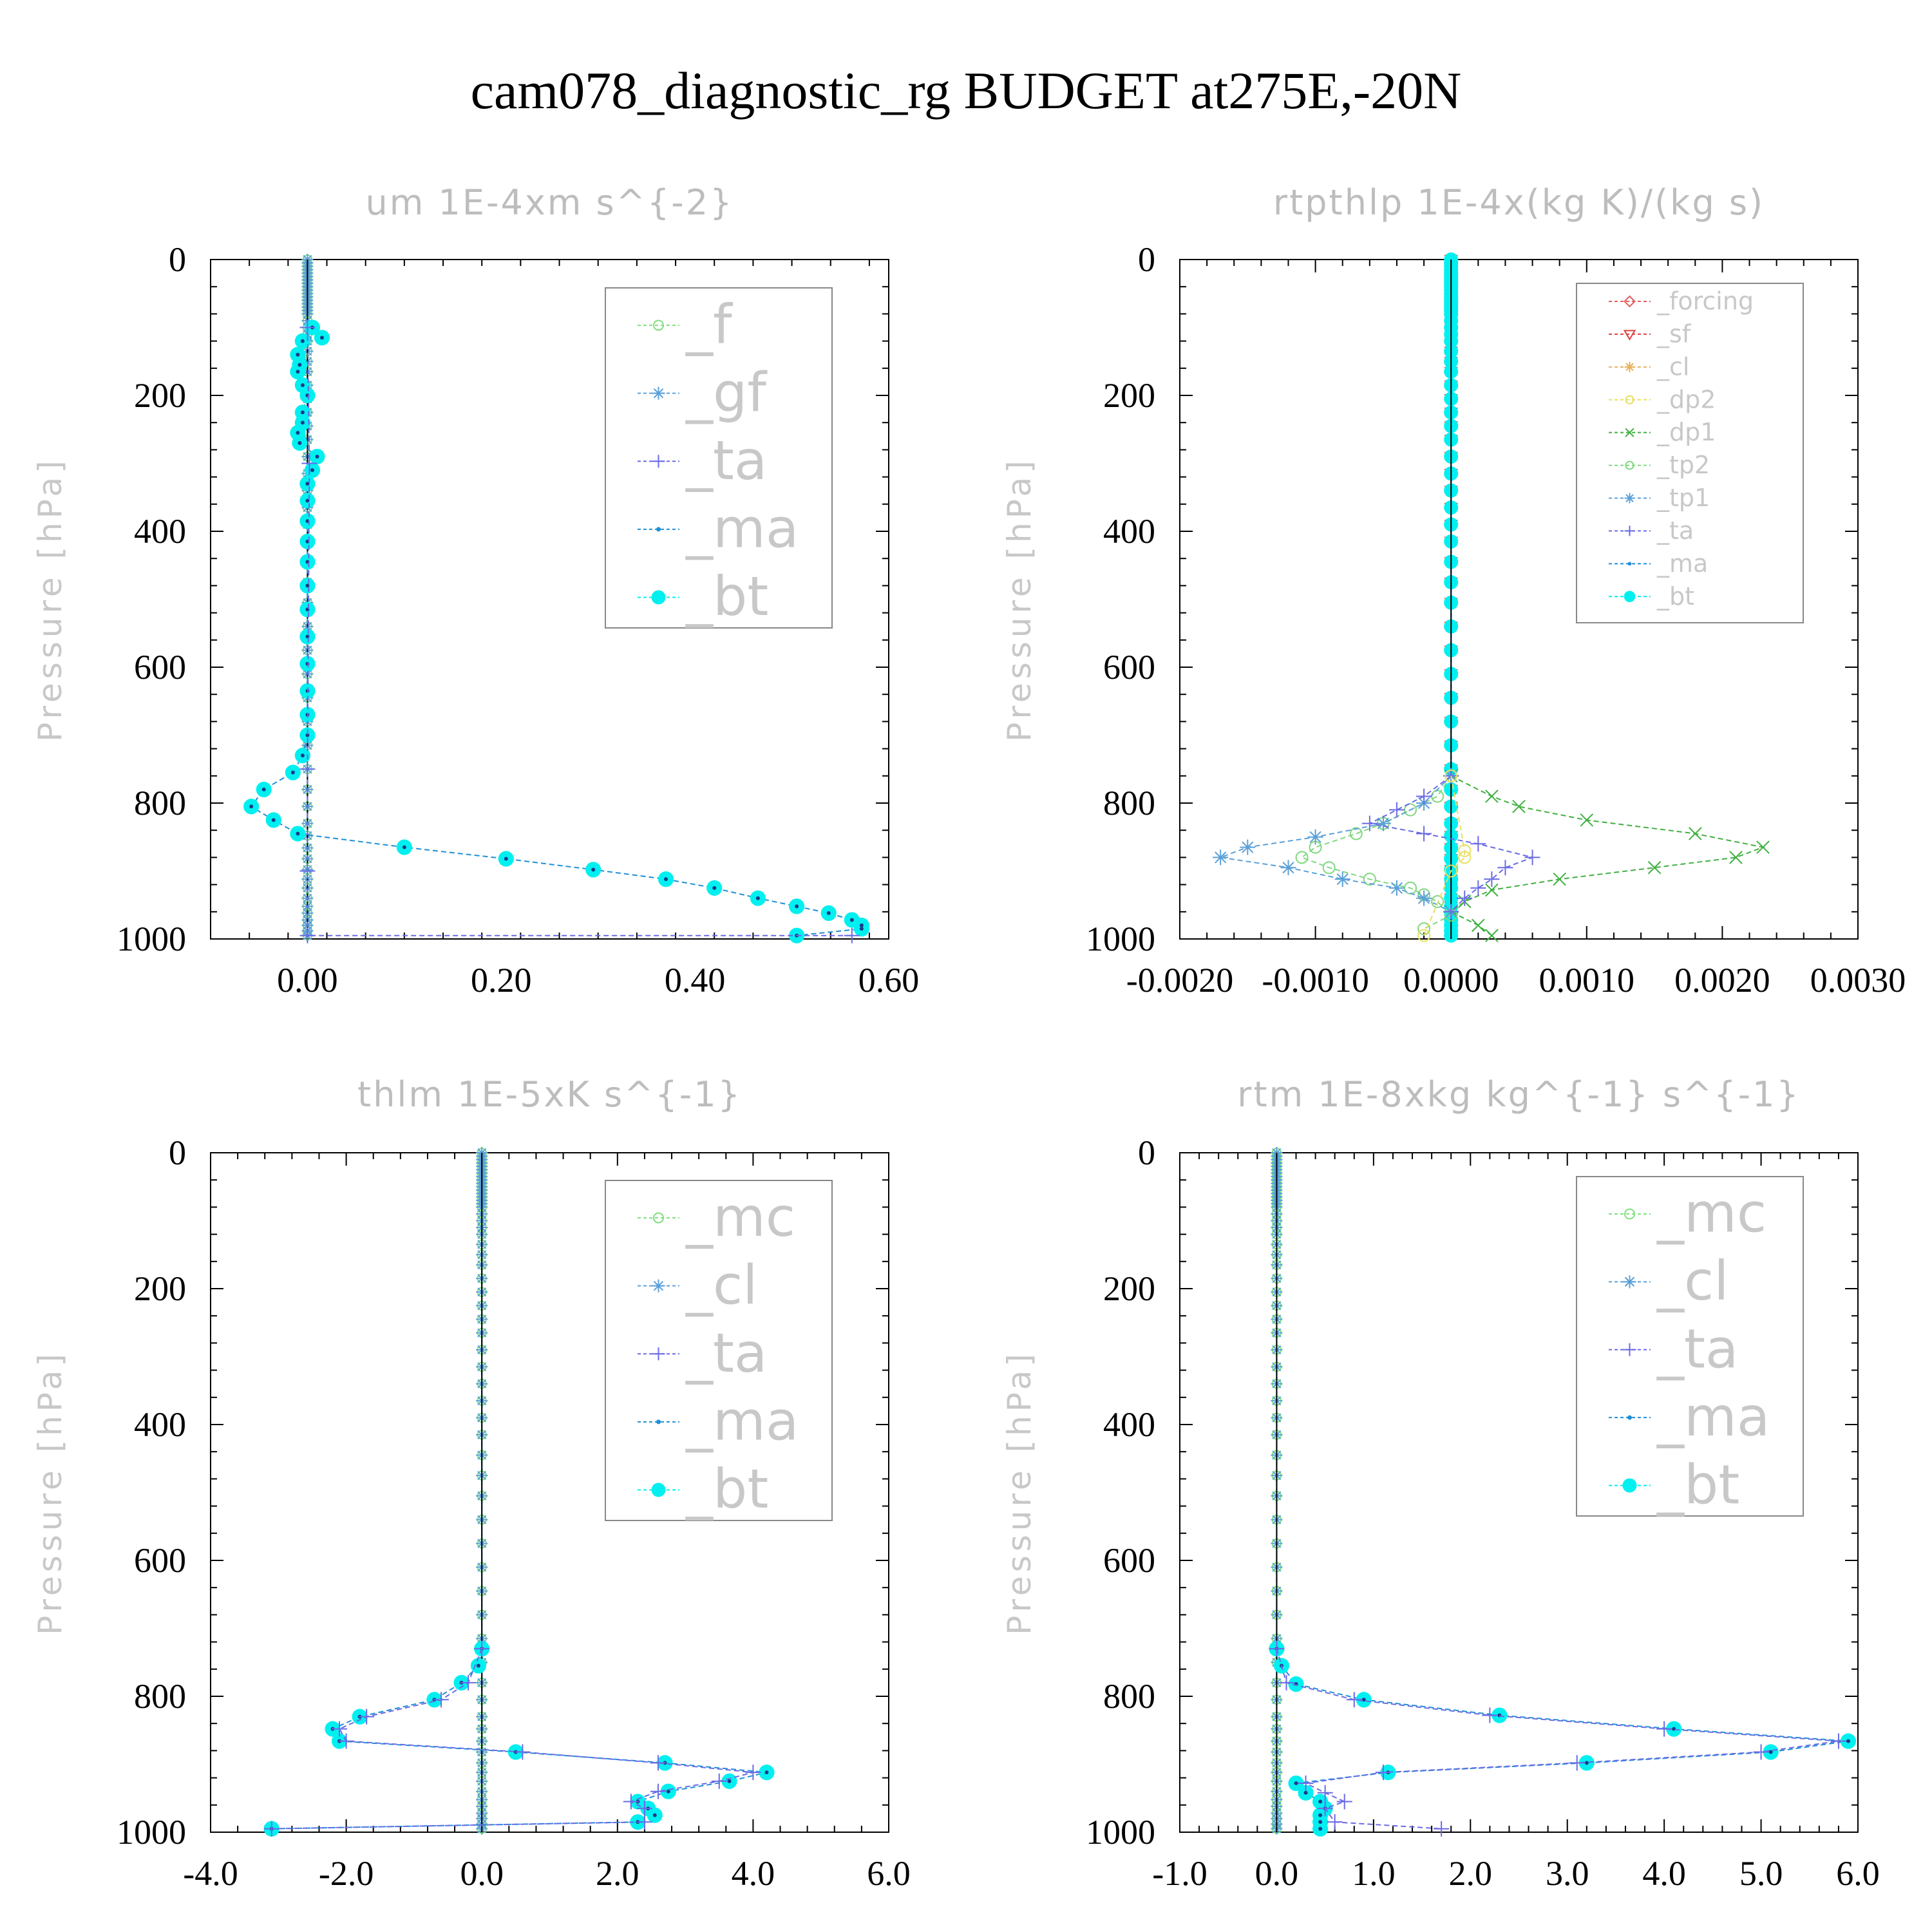 This screenshot has height=1932, width=1932. I want to click on series-ta, so click(1558, 1739).